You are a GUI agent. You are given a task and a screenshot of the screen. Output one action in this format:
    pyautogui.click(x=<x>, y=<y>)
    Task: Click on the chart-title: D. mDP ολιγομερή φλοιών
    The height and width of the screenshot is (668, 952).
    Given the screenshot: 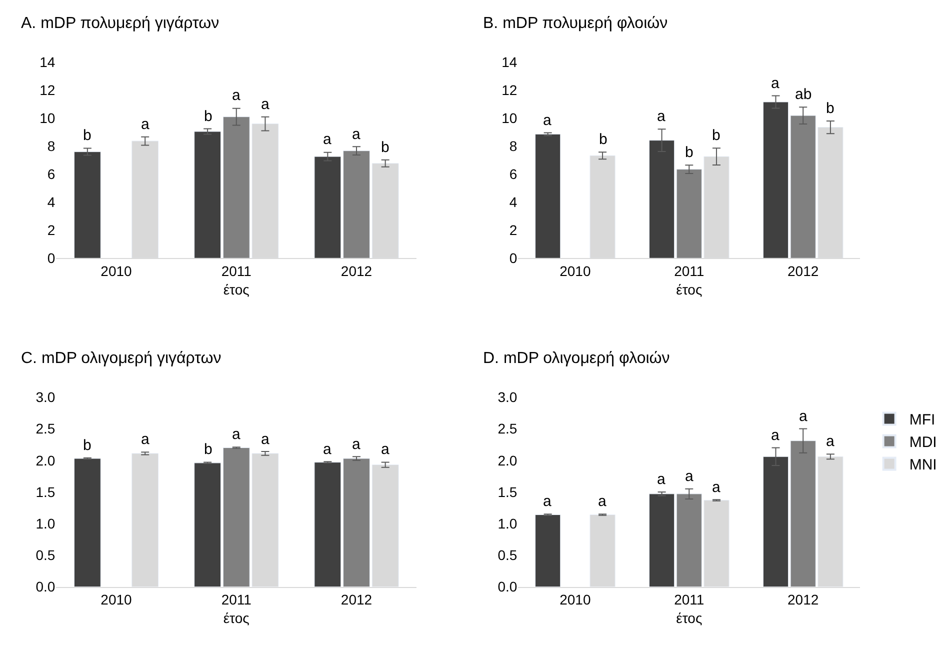 What is the action you would take?
    pyautogui.click(x=576, y=358)
    